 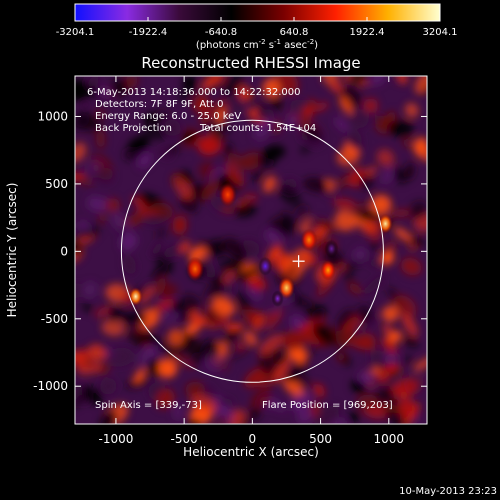 I want to click on y-tick-label: 500, so click(x=56, y=184).